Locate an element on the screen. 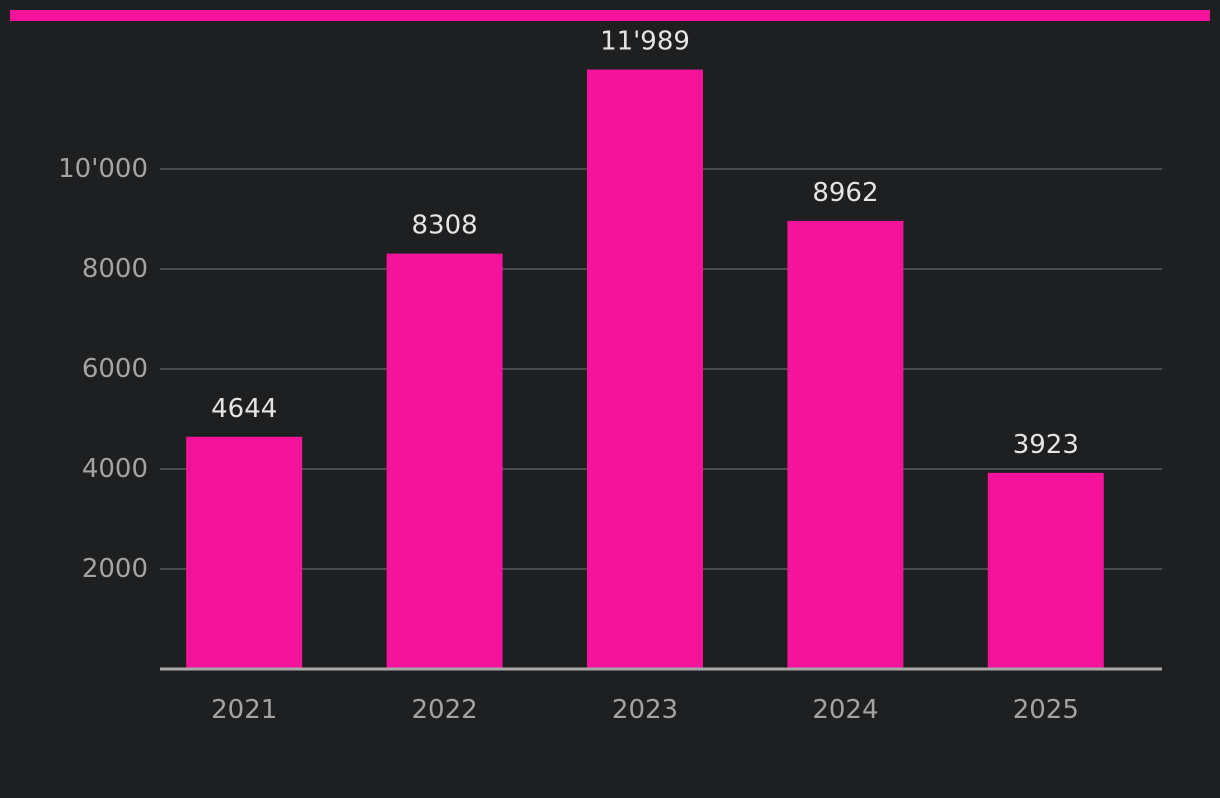  bar-2024 is located at coordinates (845, 444).